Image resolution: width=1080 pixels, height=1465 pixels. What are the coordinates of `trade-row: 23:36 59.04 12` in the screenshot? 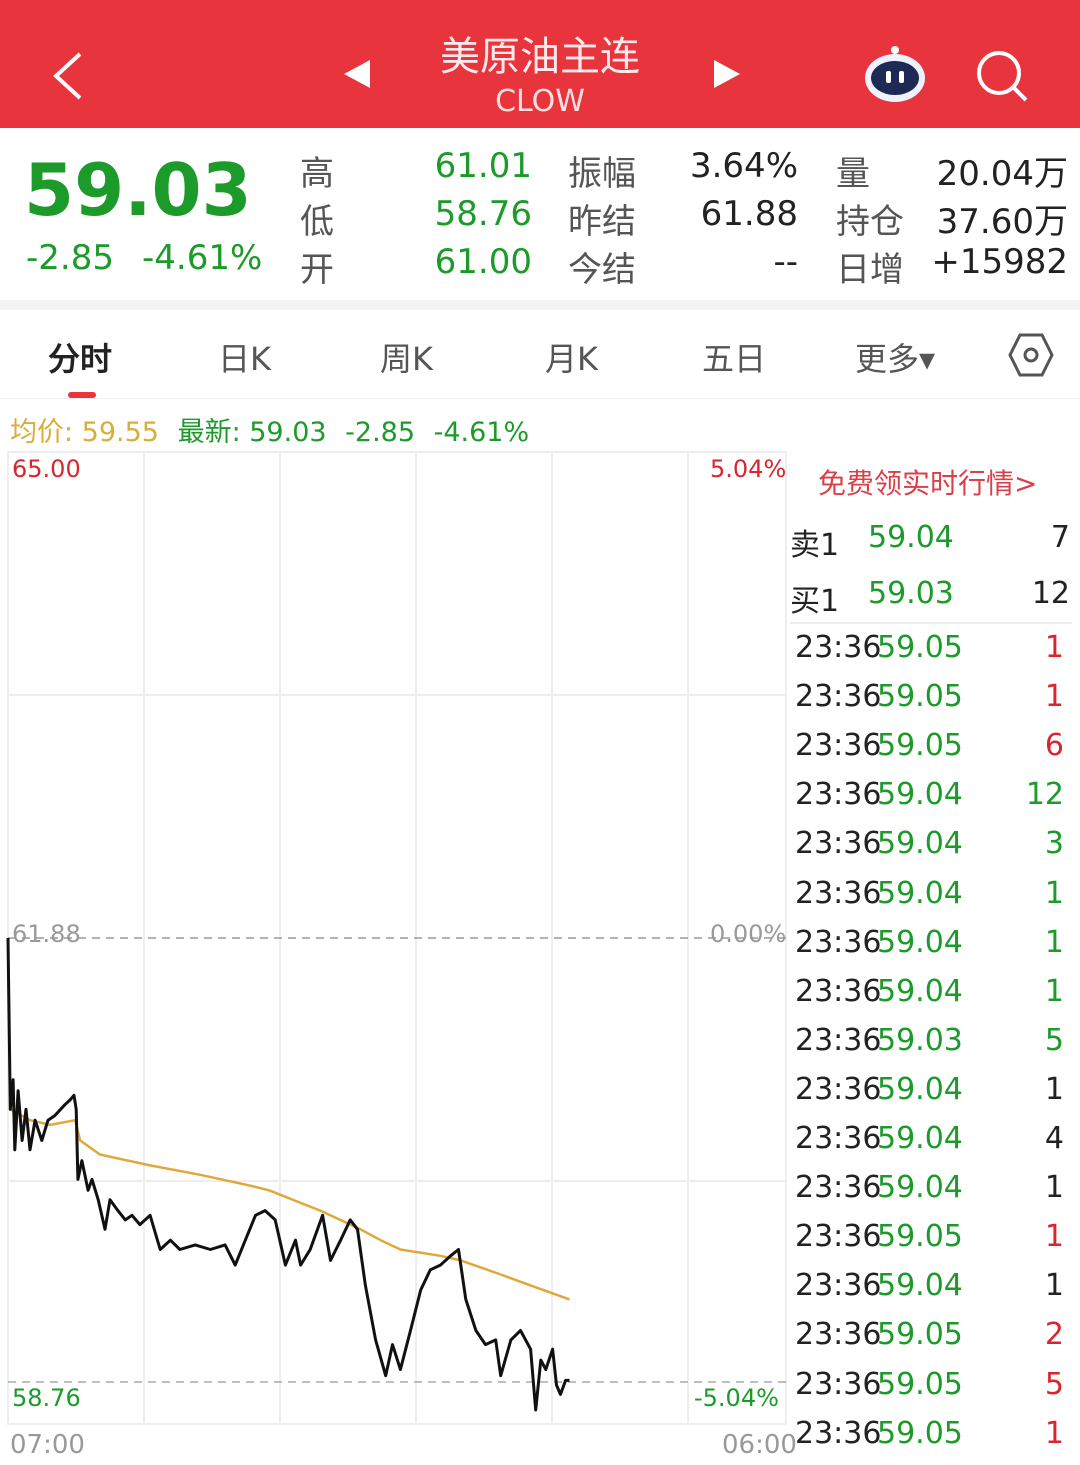 It's located at (932, 801).